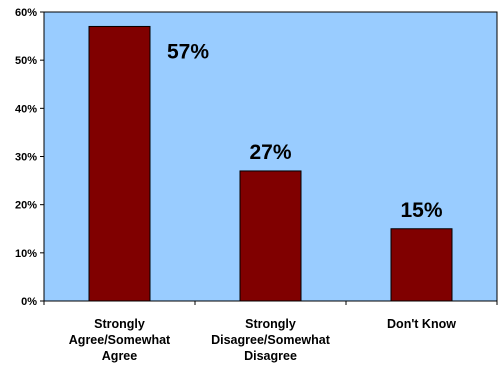 The image size is (498, 373). What do you see at coordinates (29, 302) in the screenshot?
I see `y-tick-label: 0%` at bounding box center [29, 302].